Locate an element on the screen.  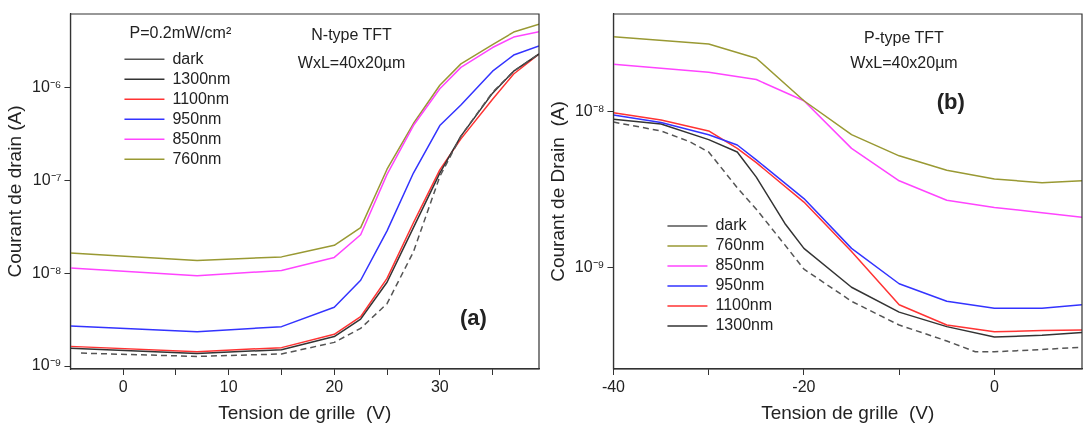
y-tick-label: 10⁻⁷ is located at coordinates (47, 179).